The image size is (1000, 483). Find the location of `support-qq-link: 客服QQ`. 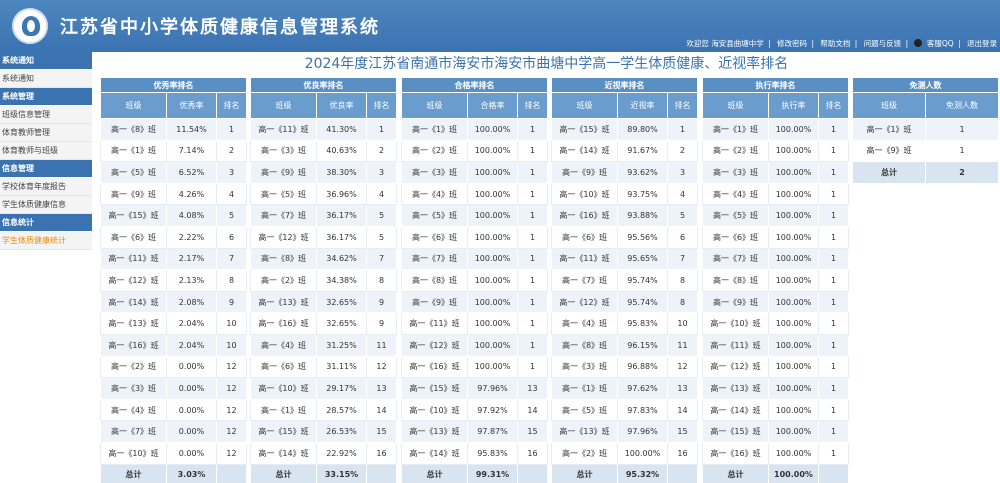

support-qq-link: 客服QQ is located at coordinates (940, 43).